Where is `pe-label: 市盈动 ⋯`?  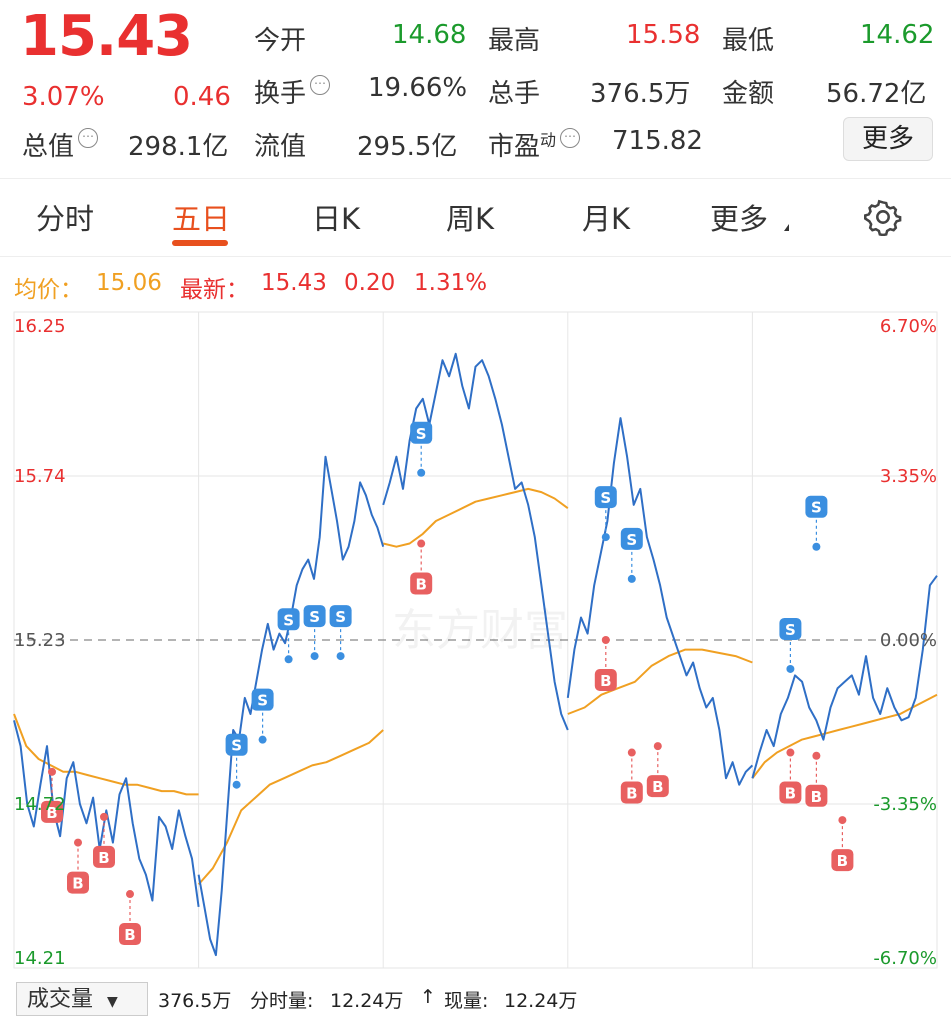
pe-label: 市盈动 ⋯ is located at coordinates (534, 144).